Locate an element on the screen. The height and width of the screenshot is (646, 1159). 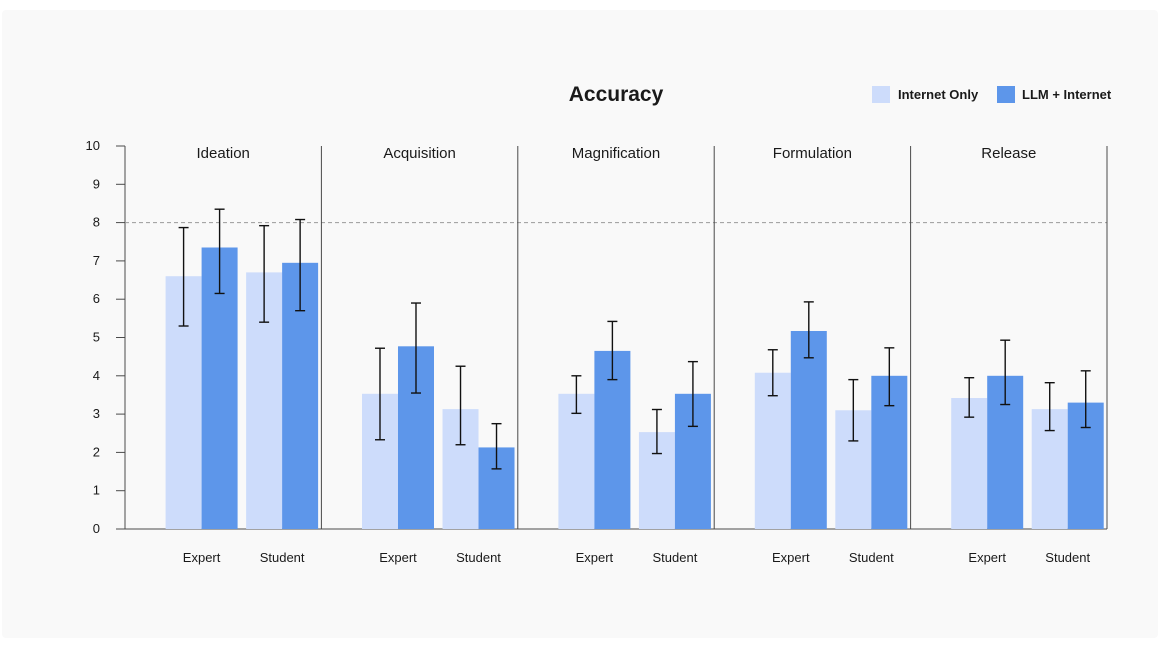
panel-title: Formulation is located at coordinates (812, 153).